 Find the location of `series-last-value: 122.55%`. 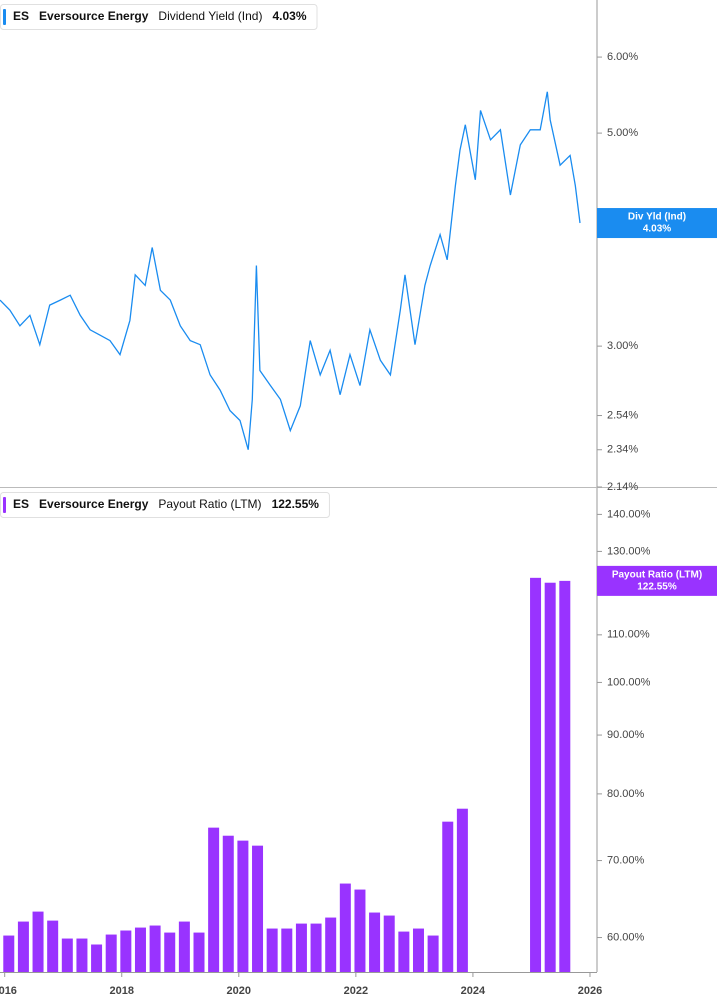

series-last-value: 122.55% is located at coordinates (296, 504).